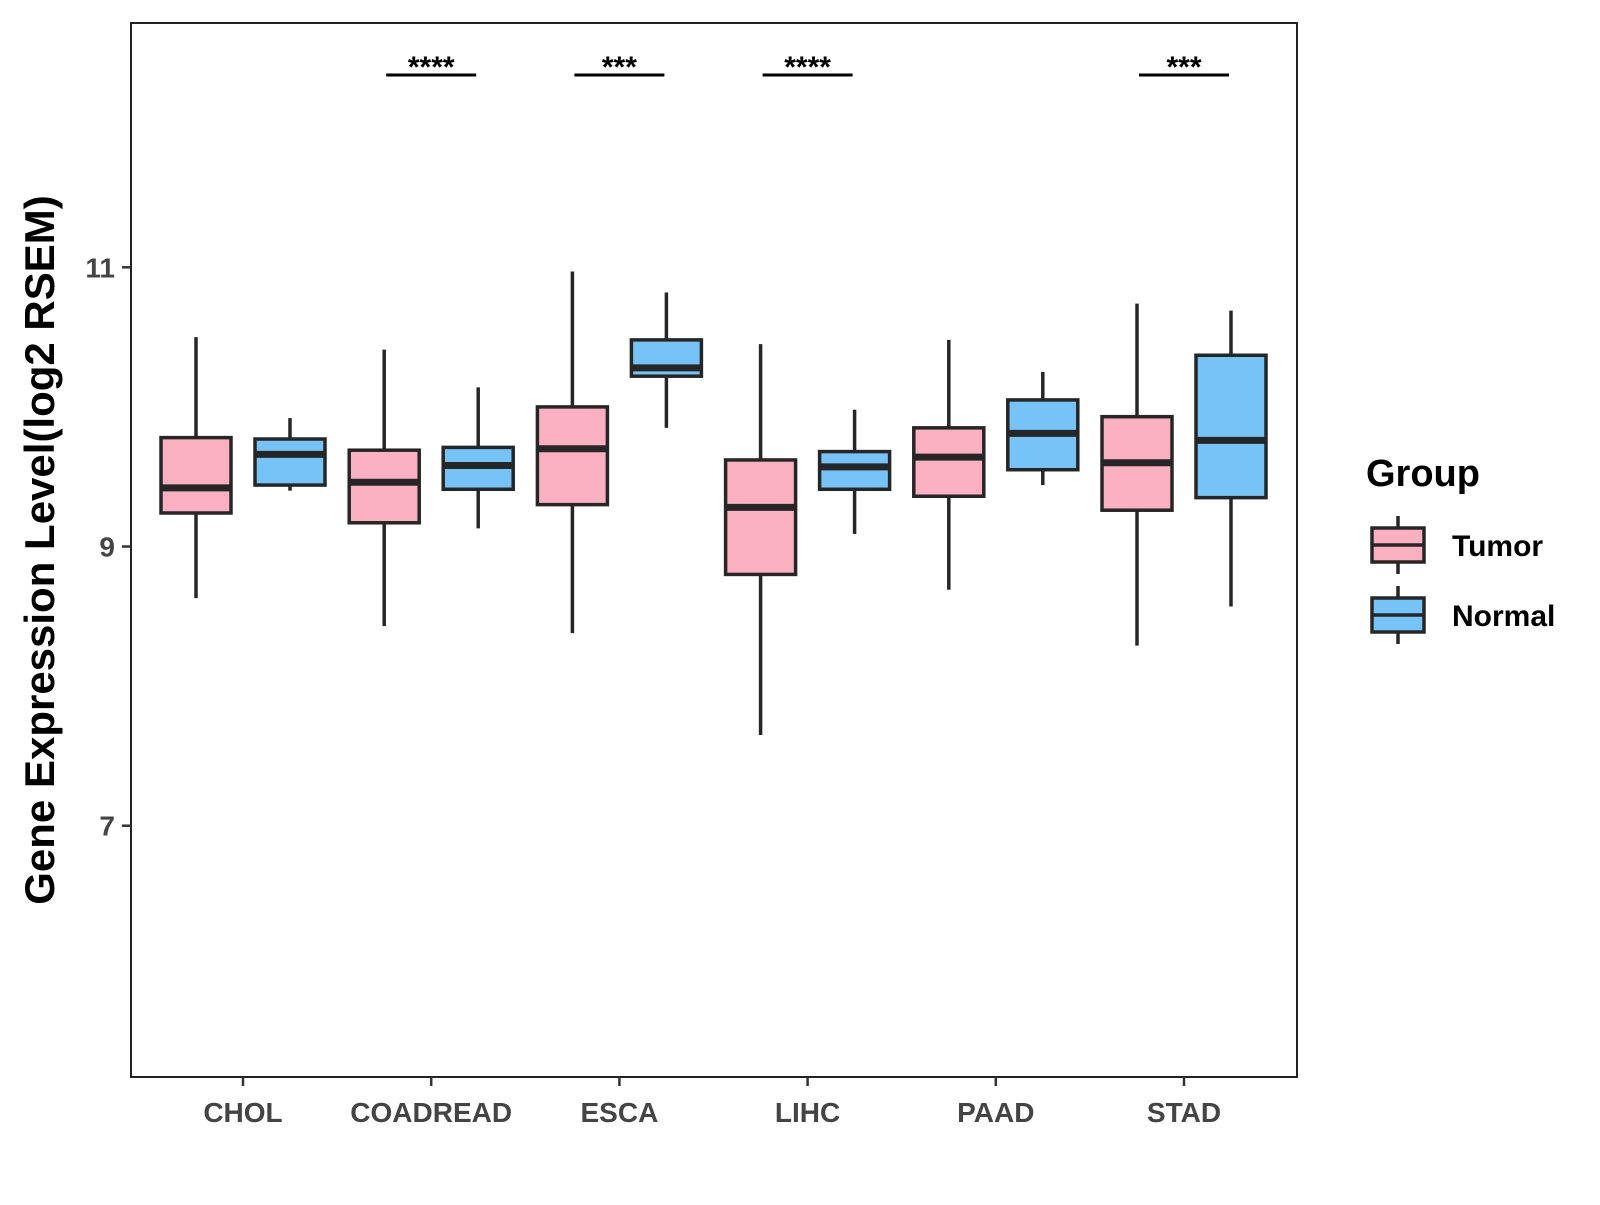  Describe the element at coordinates (107, 826) in the screenshot. I see `y-tick-label-7: 7` at that location.